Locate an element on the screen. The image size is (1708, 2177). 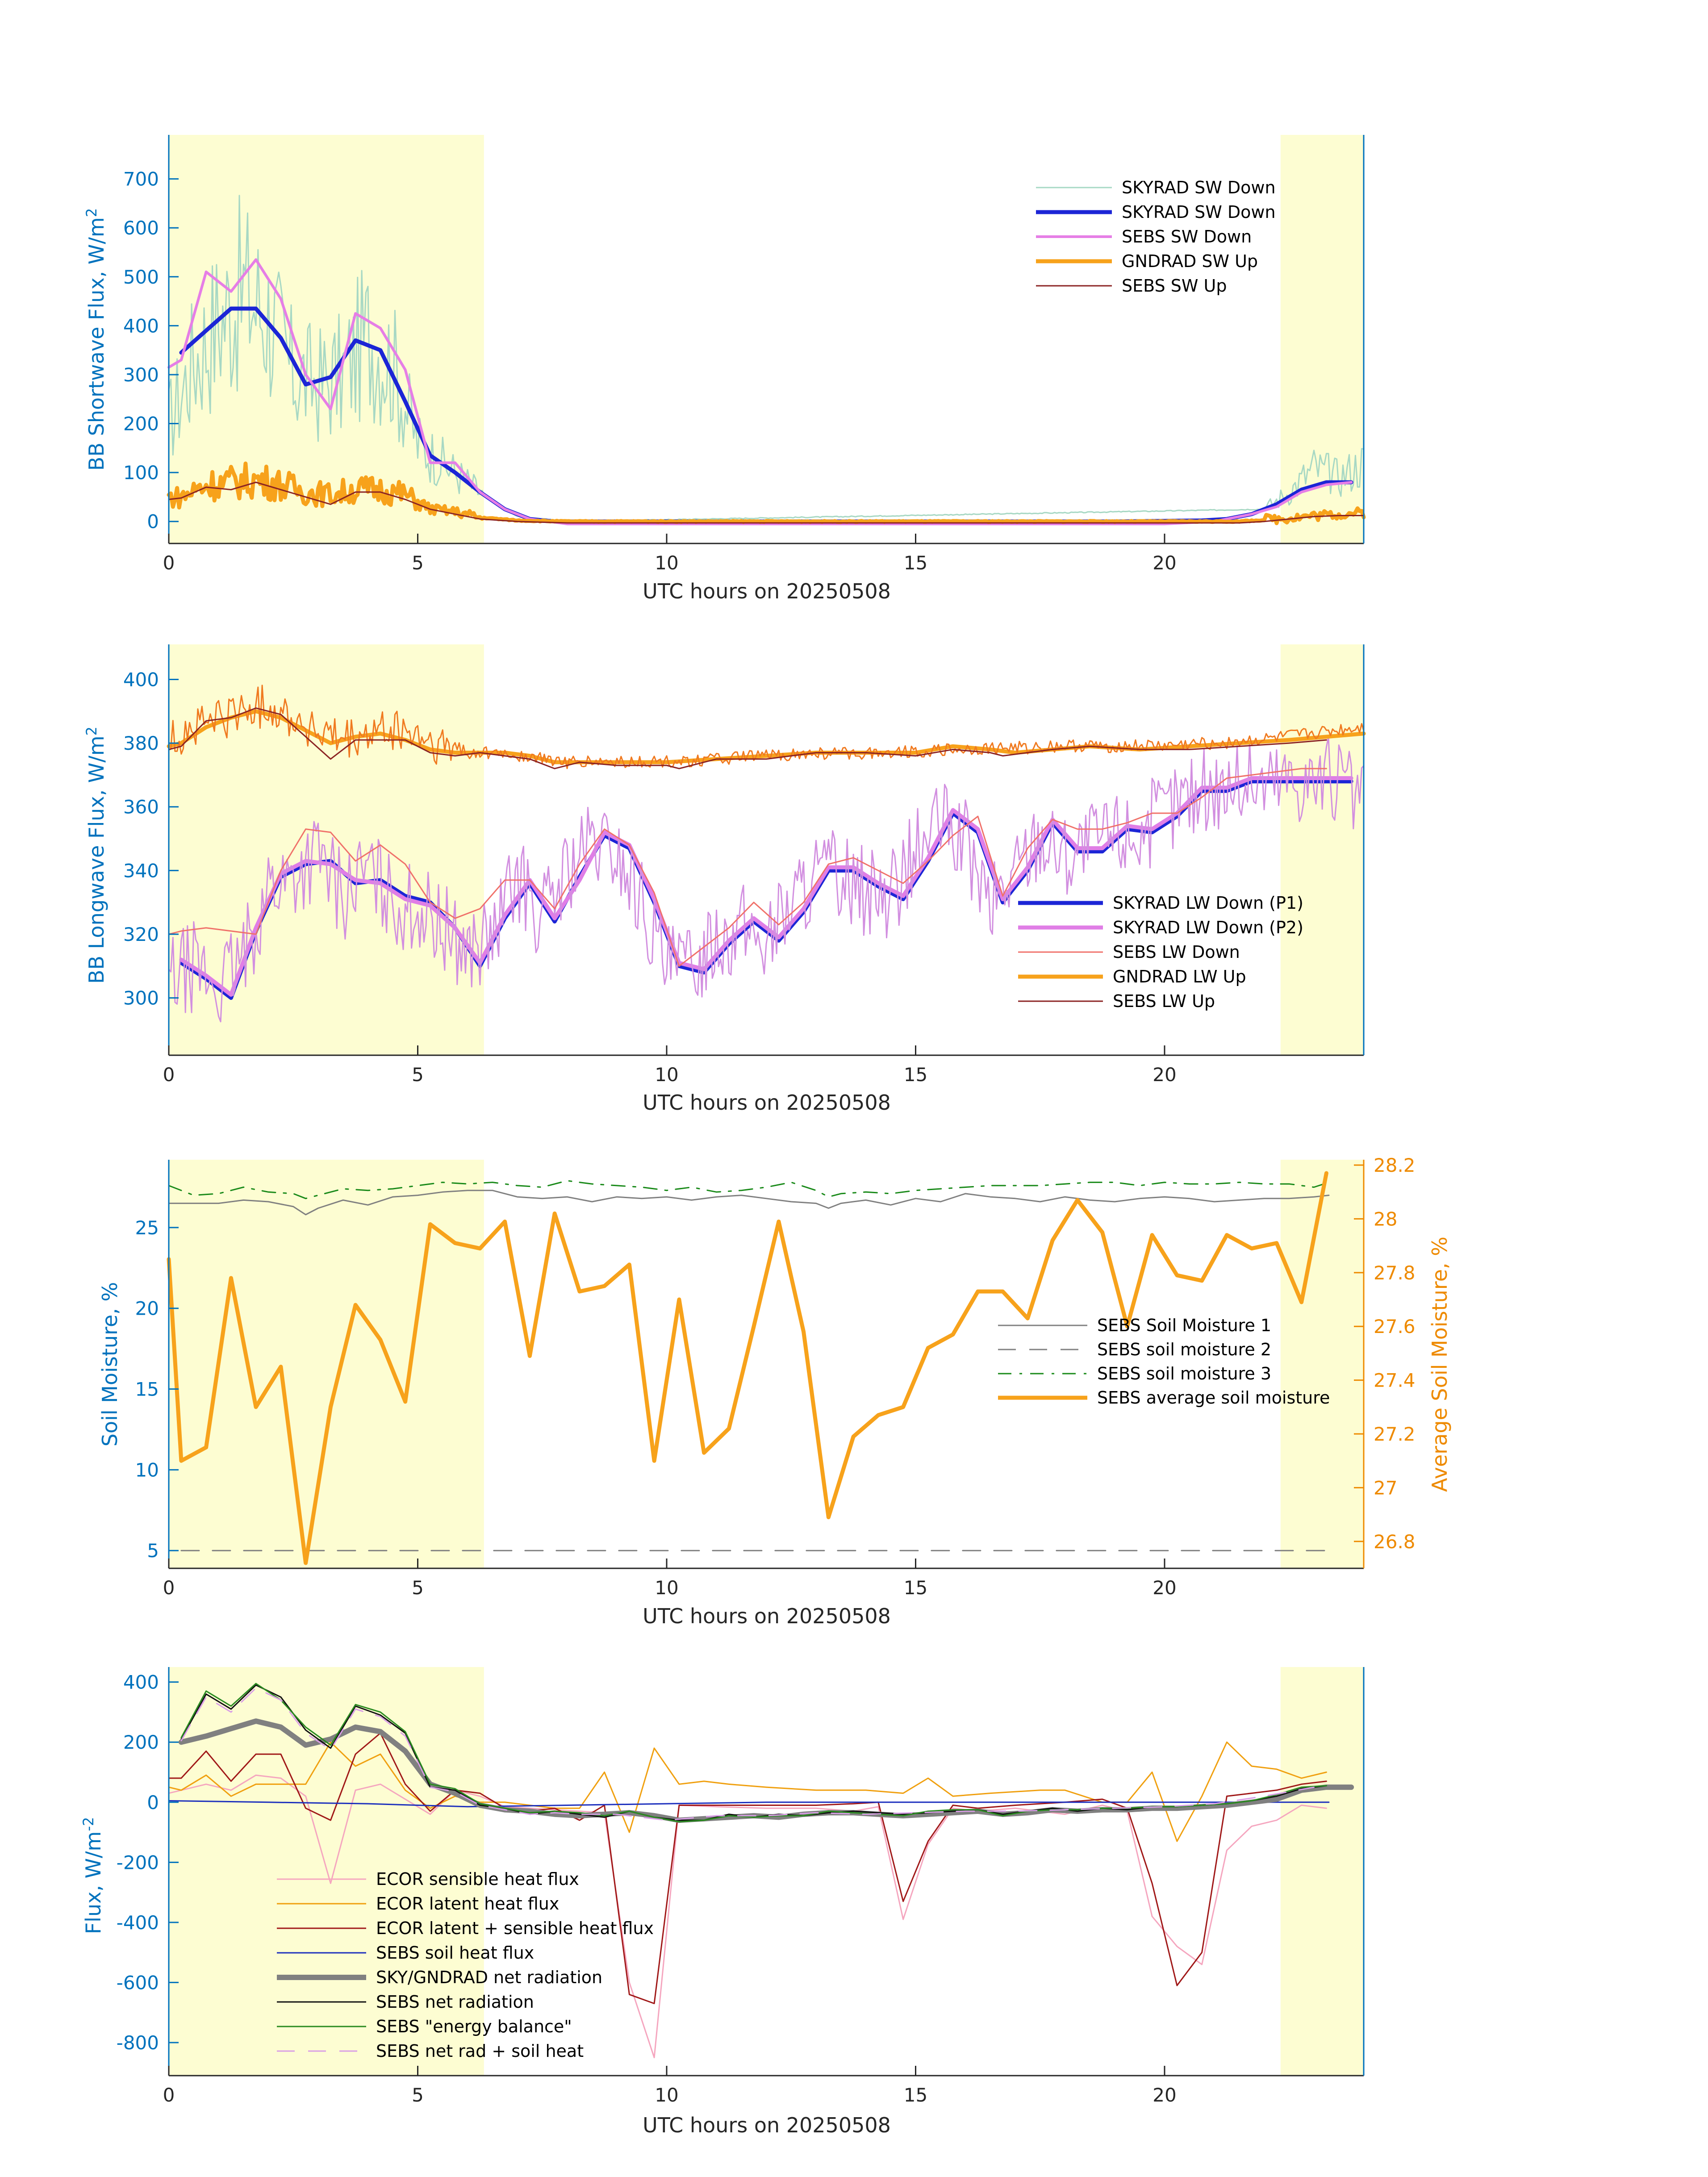
series-sebs-energy-balance is located at coordinates (753, 1752).